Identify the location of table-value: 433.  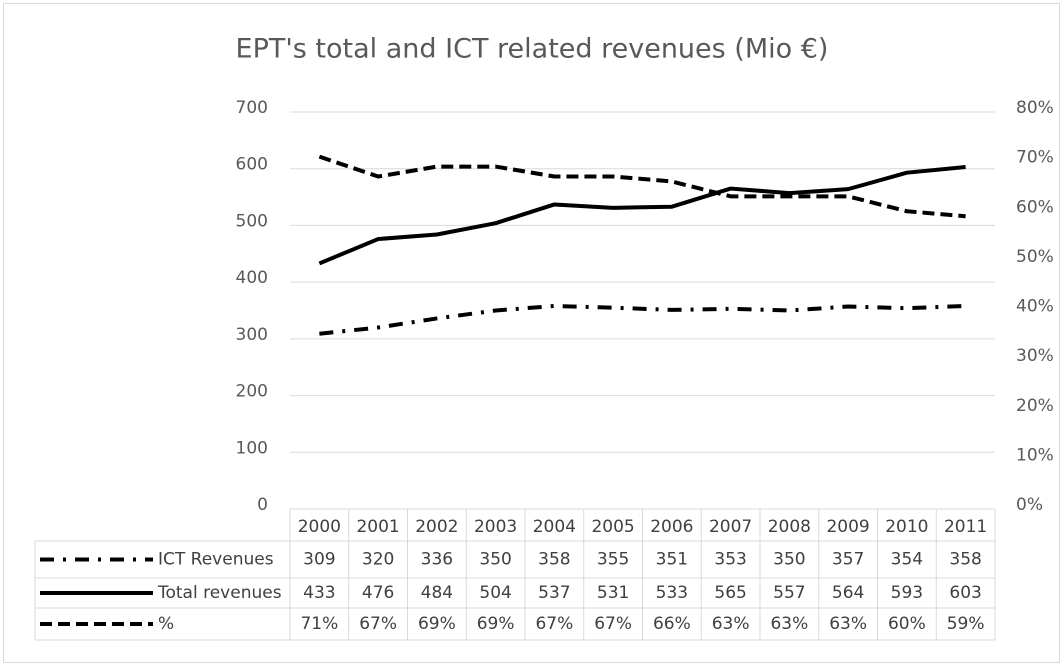
(319, 593).